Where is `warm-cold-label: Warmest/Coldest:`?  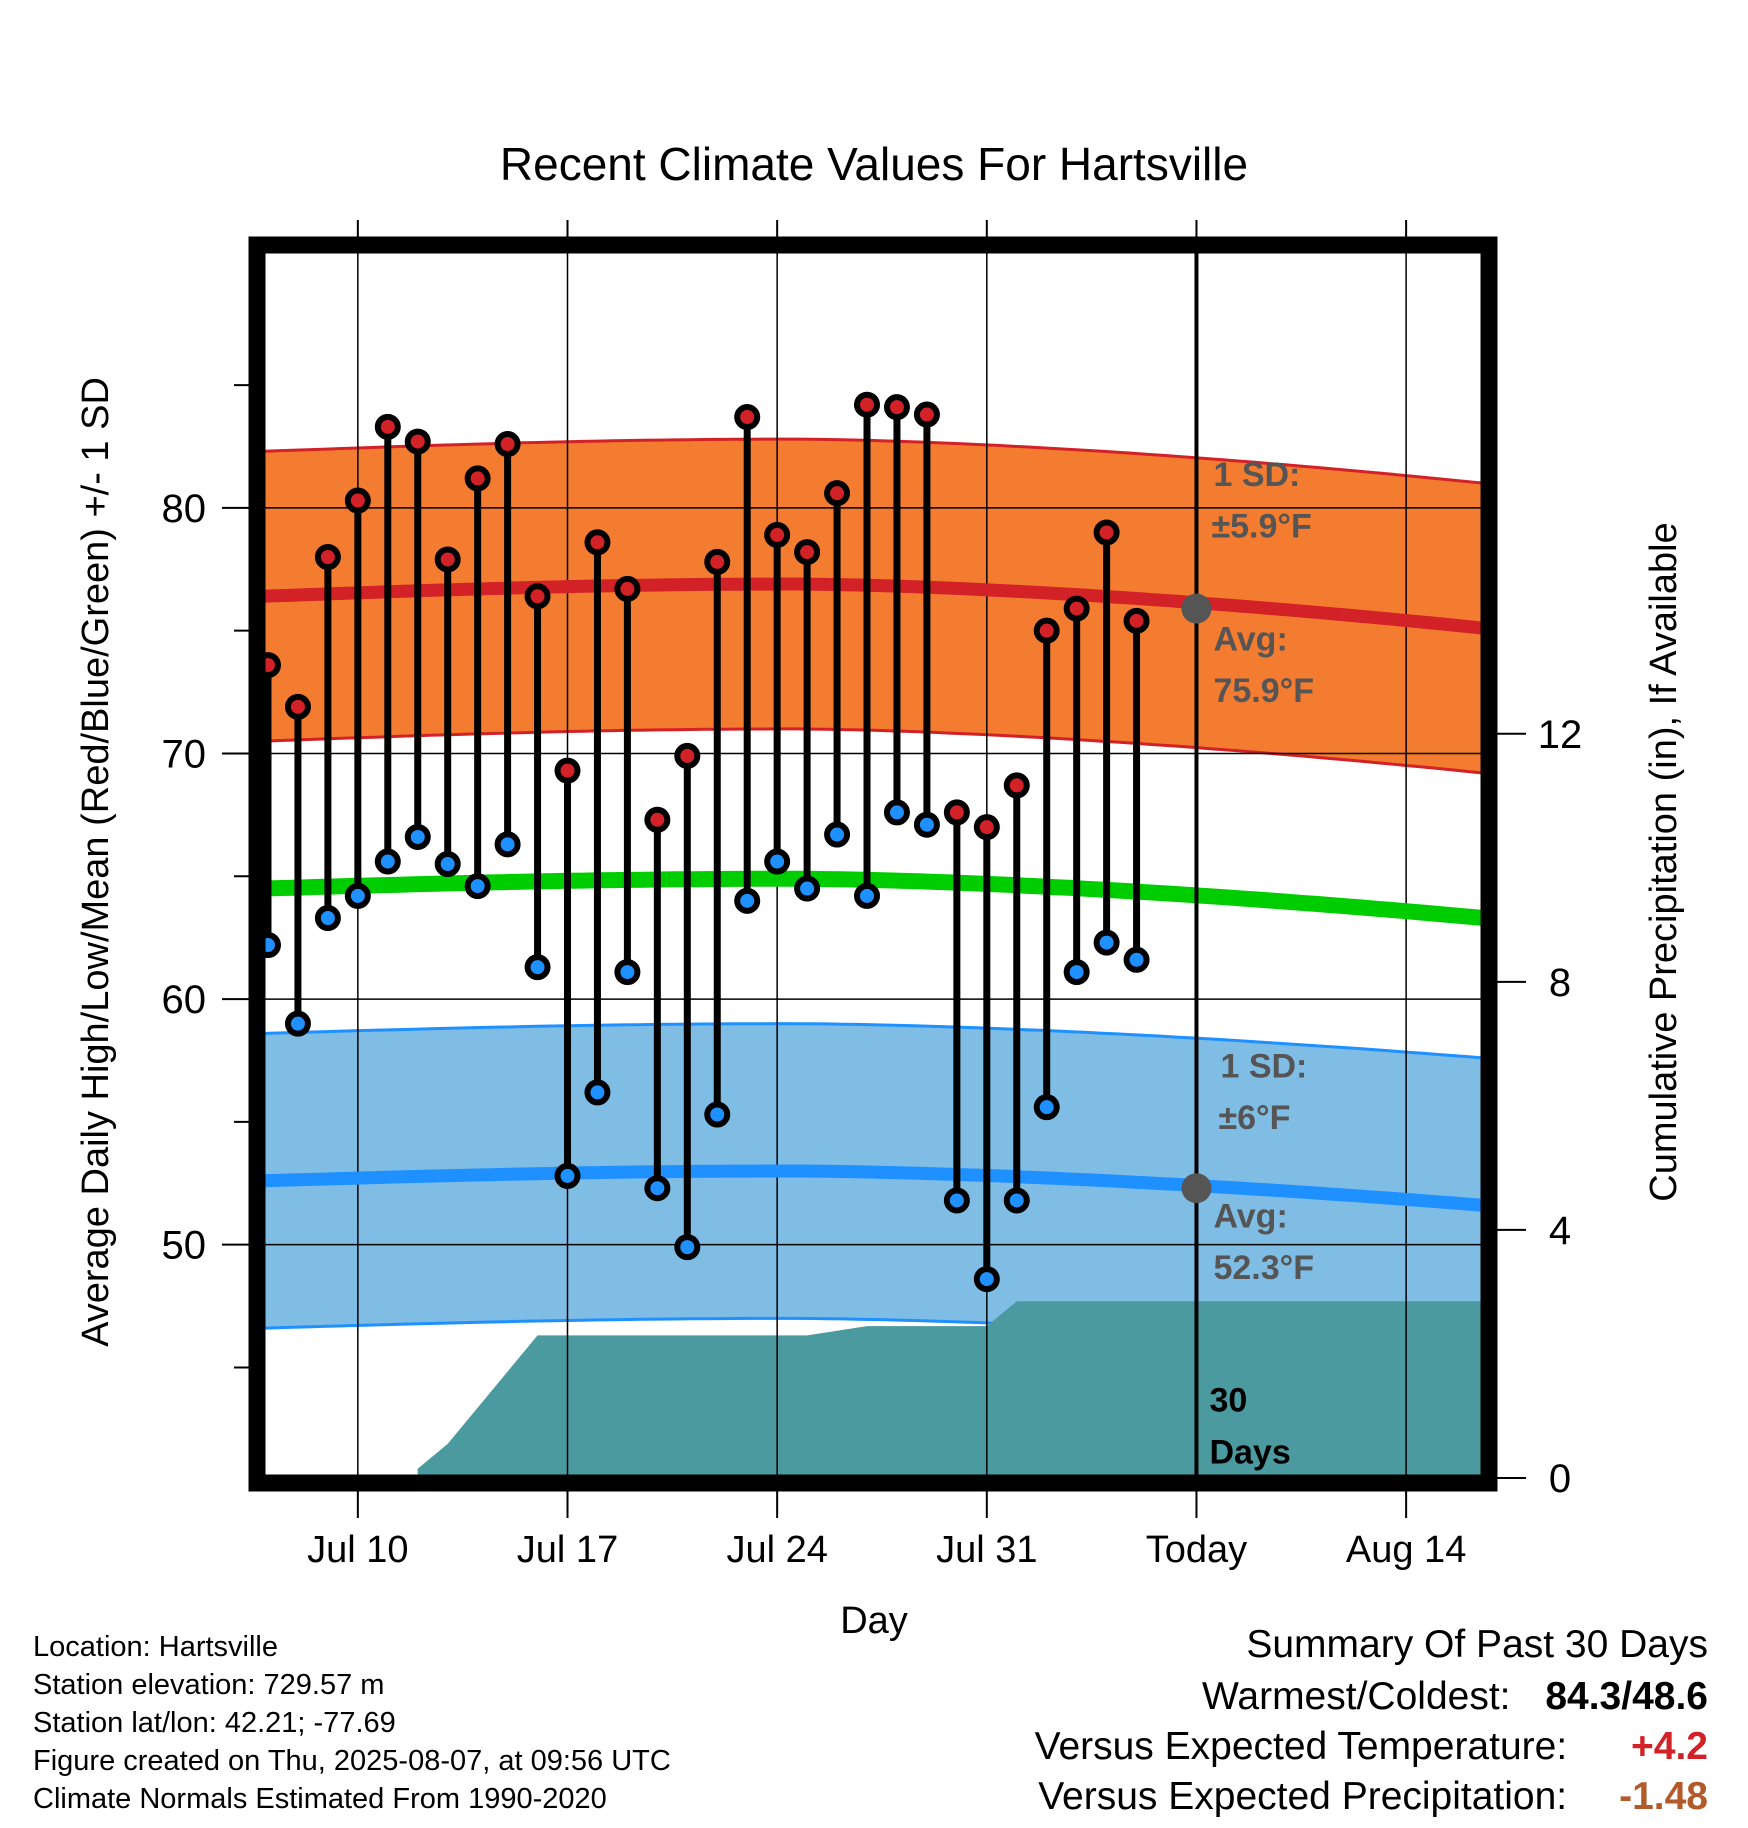 warm-cold-label: Warmest/Coldest: is located at coordinates (1356, 1696).